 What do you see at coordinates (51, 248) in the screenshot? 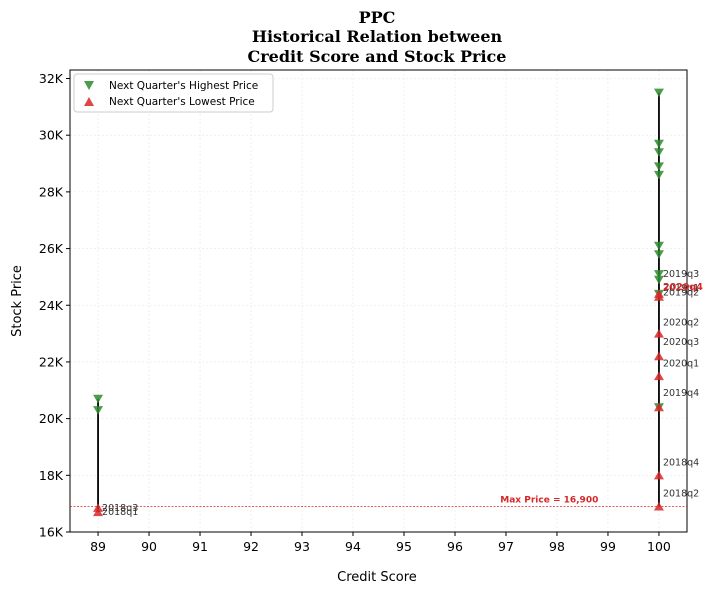
I see `y-tick-label: 26K` at bounding box center [51, 248].